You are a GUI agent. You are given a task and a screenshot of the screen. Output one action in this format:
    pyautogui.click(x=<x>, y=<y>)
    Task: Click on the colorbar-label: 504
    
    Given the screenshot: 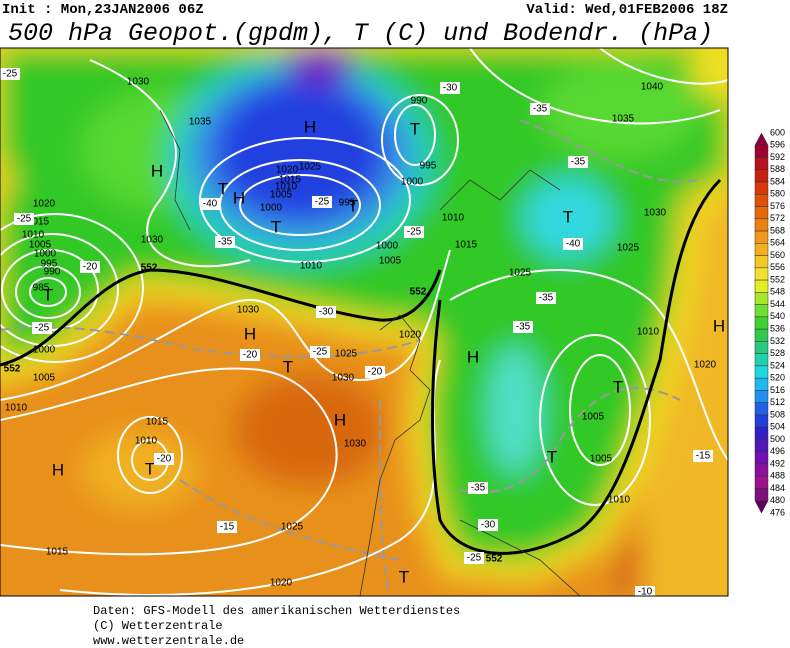 What is the action you would take?
    pyautogui.click(x=777, y=427)
    